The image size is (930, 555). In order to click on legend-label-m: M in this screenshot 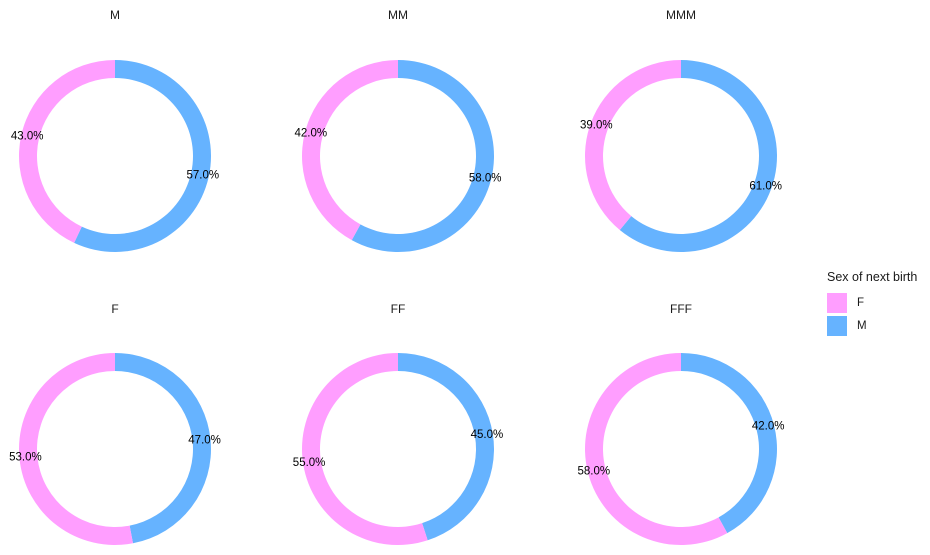, I will do `click(862, 325)`.